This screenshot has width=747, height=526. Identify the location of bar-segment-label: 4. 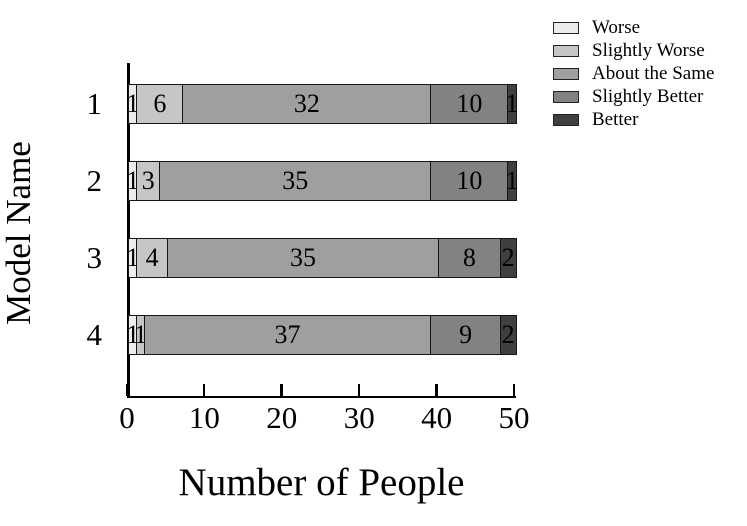
(152, 257).